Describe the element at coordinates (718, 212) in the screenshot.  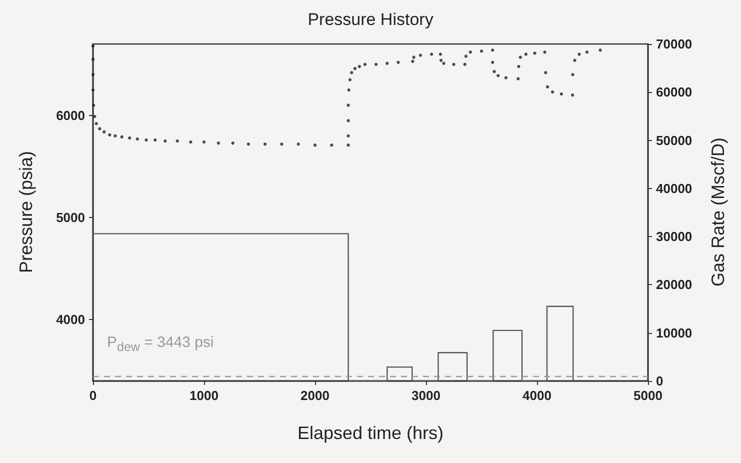
I see `y2-axis-title: Gas Rate (Mscf/D)` at that location.